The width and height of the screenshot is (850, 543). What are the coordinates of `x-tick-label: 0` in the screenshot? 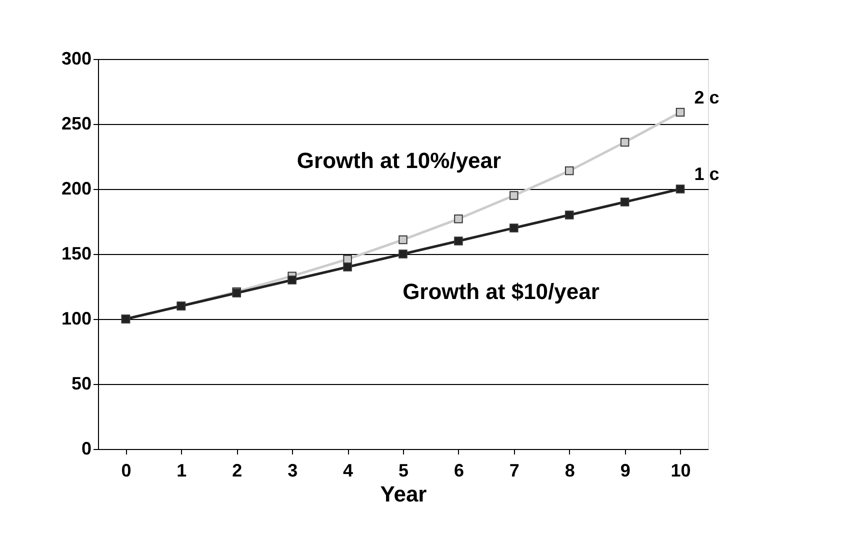 It's located at (126, 470).